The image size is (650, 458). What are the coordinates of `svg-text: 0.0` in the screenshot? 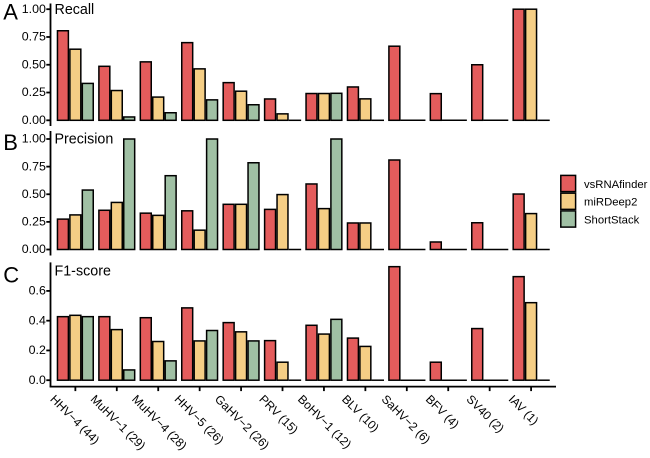 It's located at (37, 380).